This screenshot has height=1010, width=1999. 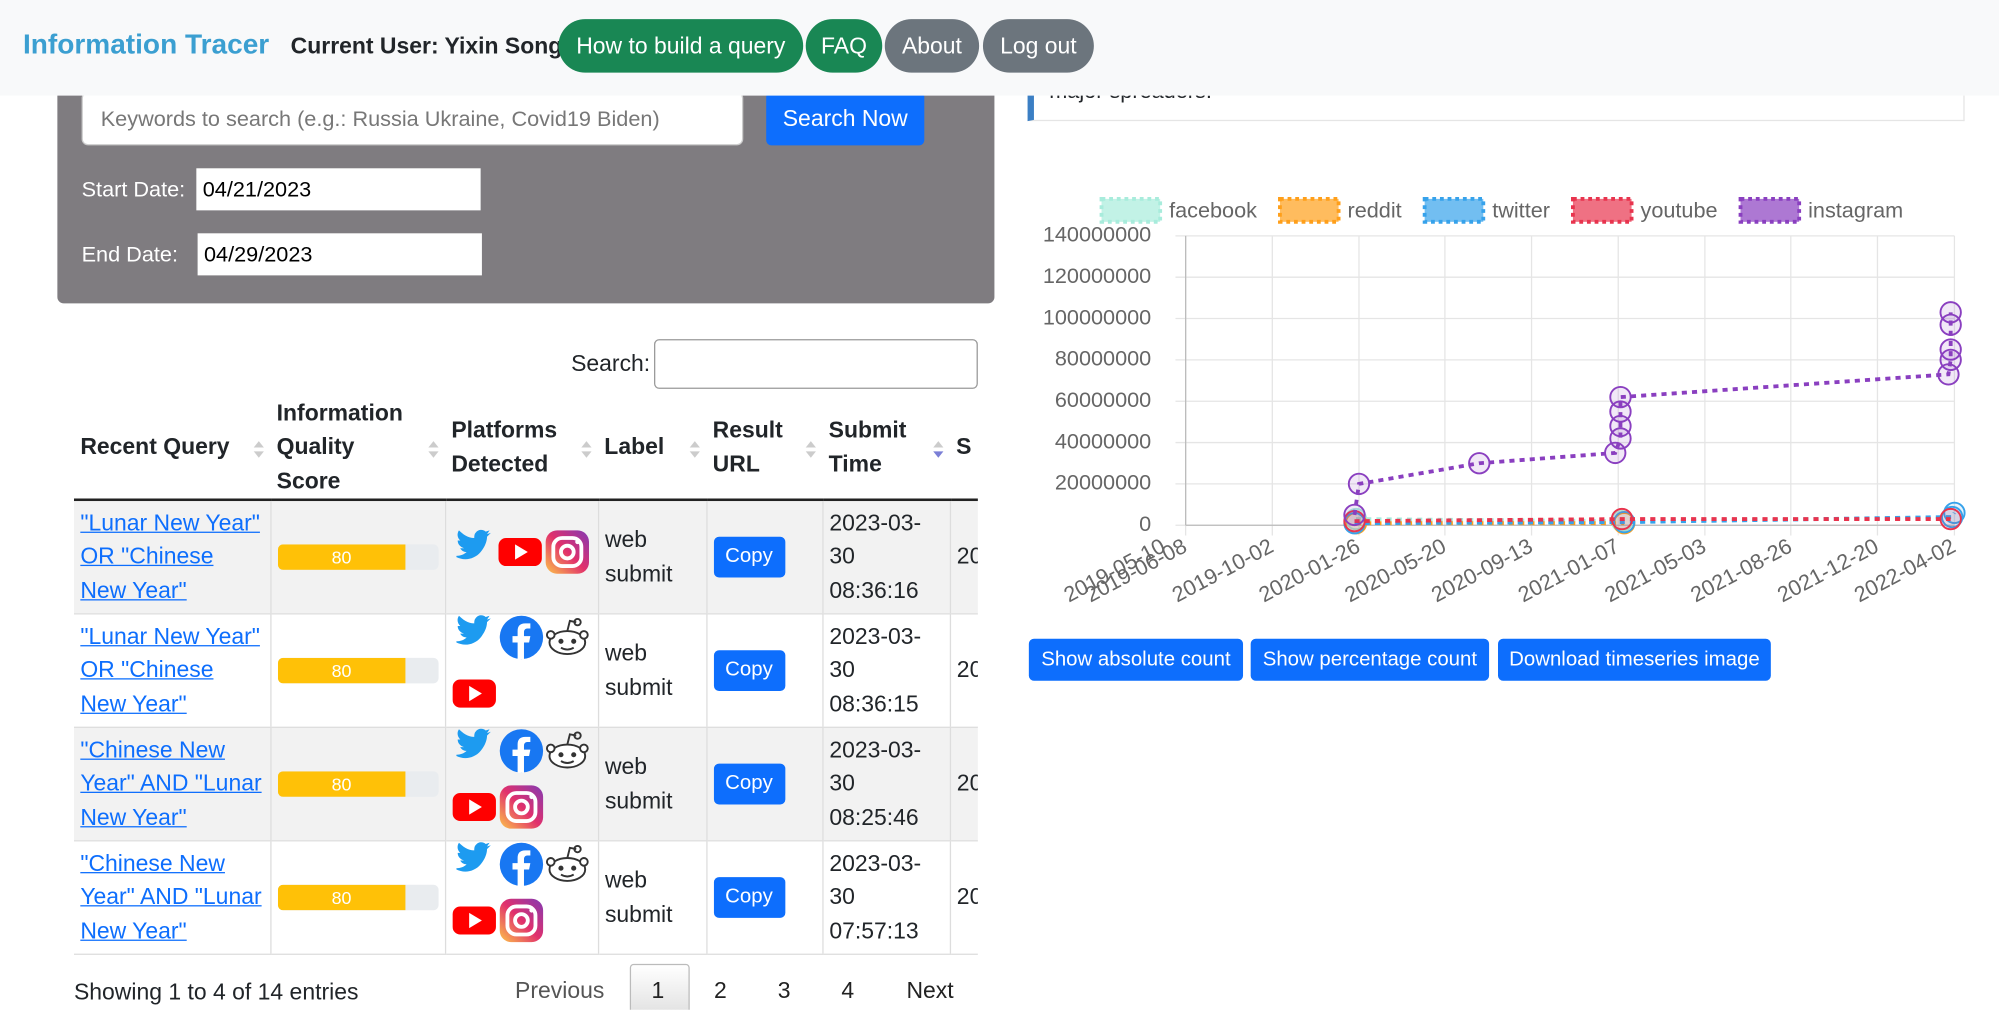 I want to click on nav-button: FAQ, so click(x=844, y=46).